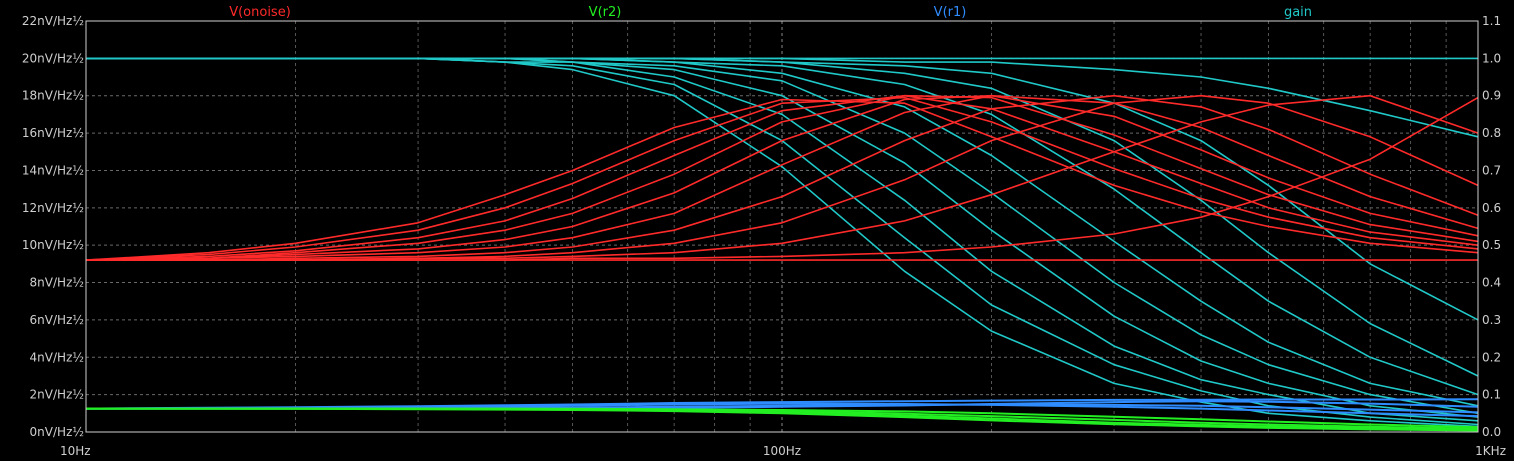 The image size is (1514, 461). What do you see at coordinates (53, 21) in the screenshot?
I see `y-left-tick-label: 22nV/Hz½` at bounding box center [53, 21].